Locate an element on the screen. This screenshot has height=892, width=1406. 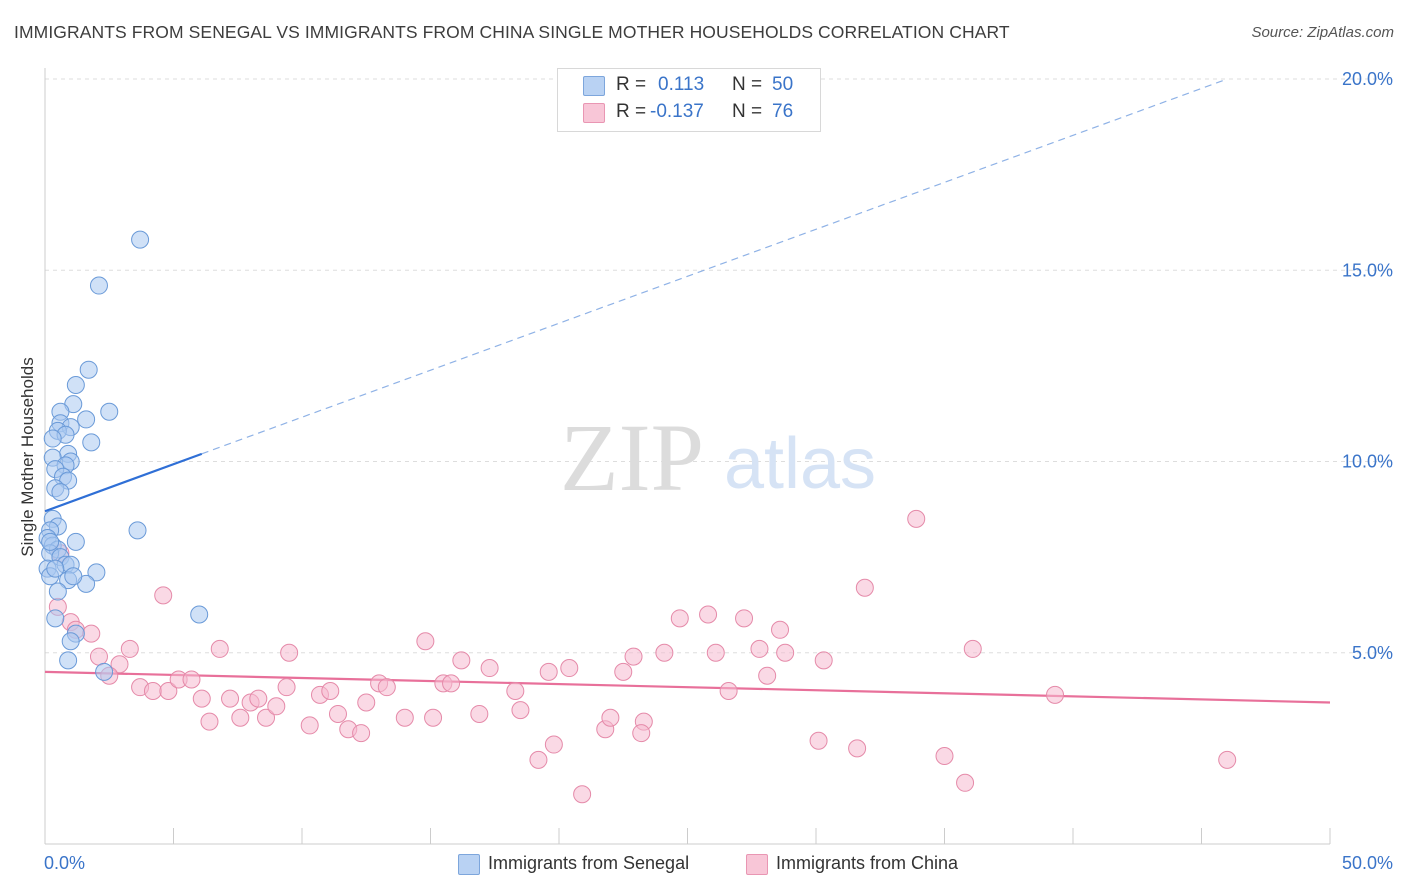
senegal-trend-line is located at coordinates (123, 482).